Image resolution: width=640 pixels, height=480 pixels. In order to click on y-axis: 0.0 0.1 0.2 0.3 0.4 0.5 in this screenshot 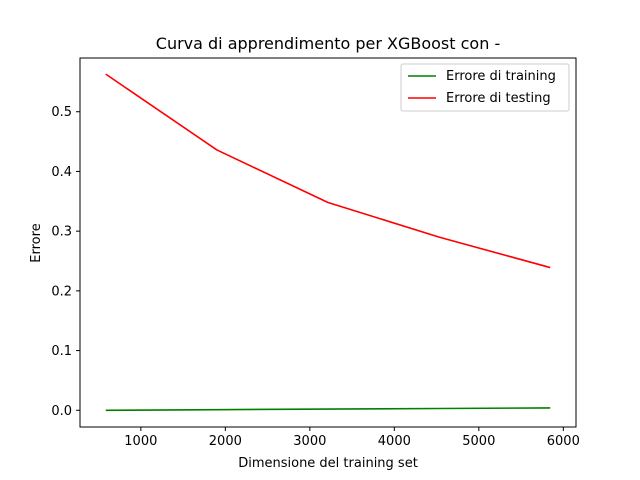, I will do `click(65, 262)`.